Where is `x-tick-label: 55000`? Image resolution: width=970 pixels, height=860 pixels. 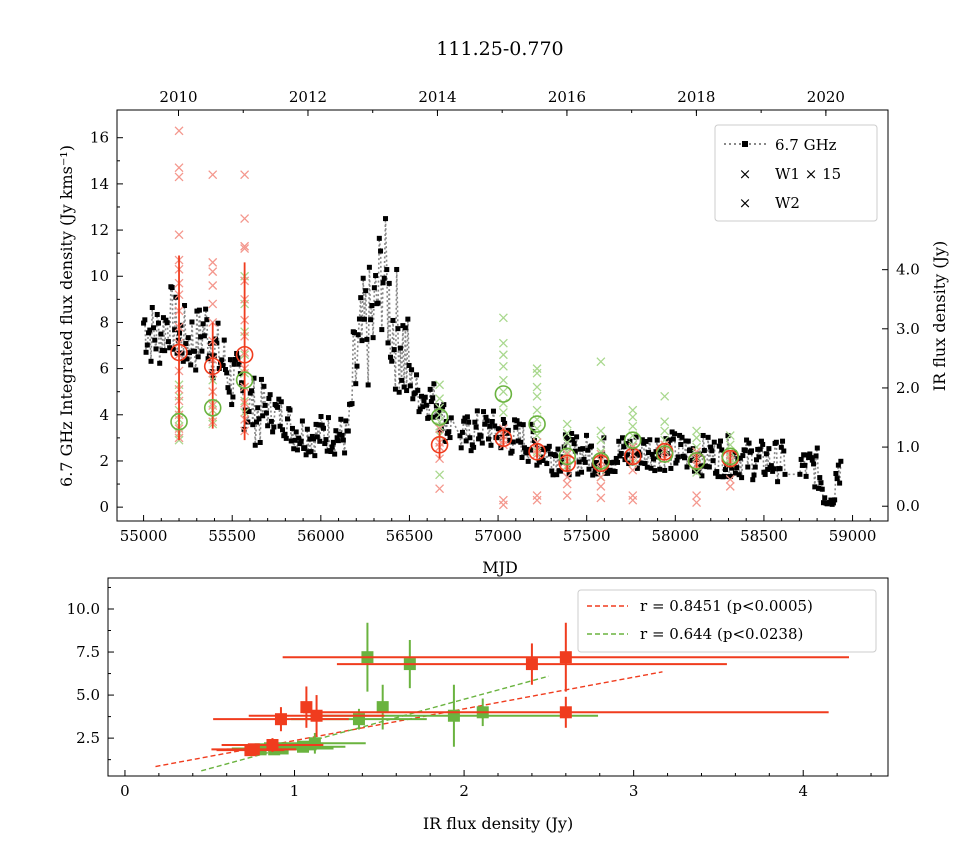 x-tick-label: 55000 is located at coordinates (144, 536).